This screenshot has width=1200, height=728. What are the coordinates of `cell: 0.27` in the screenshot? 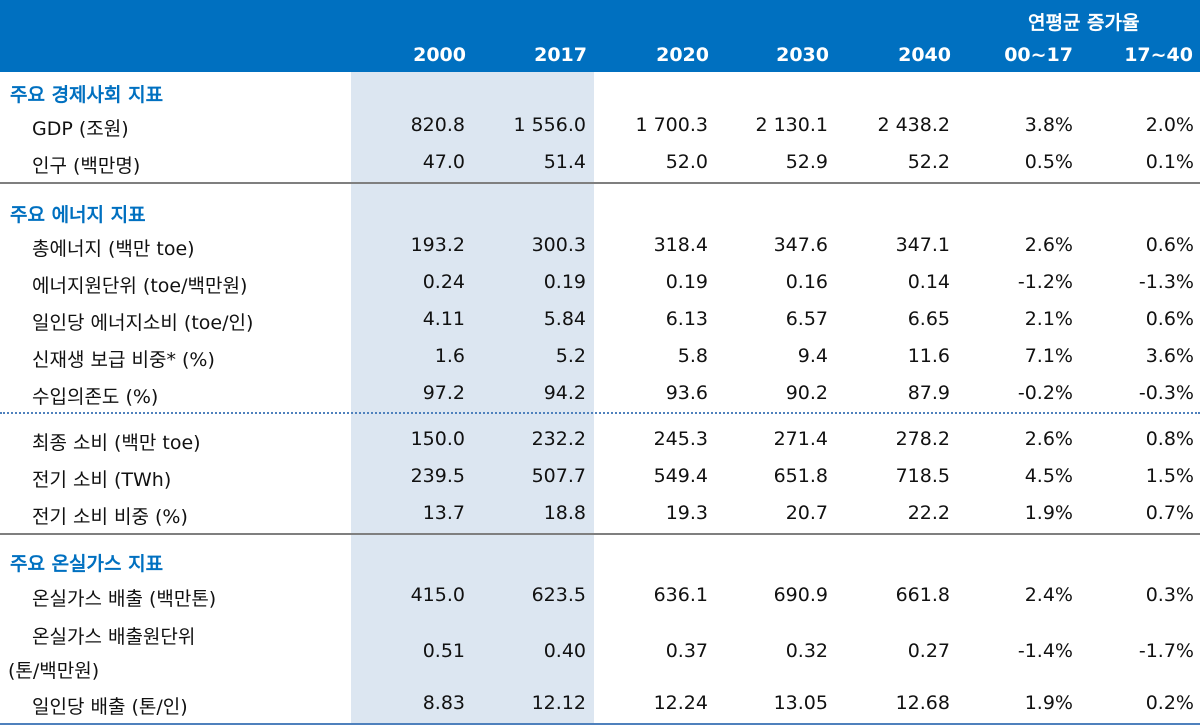 It's located at (928, 651).